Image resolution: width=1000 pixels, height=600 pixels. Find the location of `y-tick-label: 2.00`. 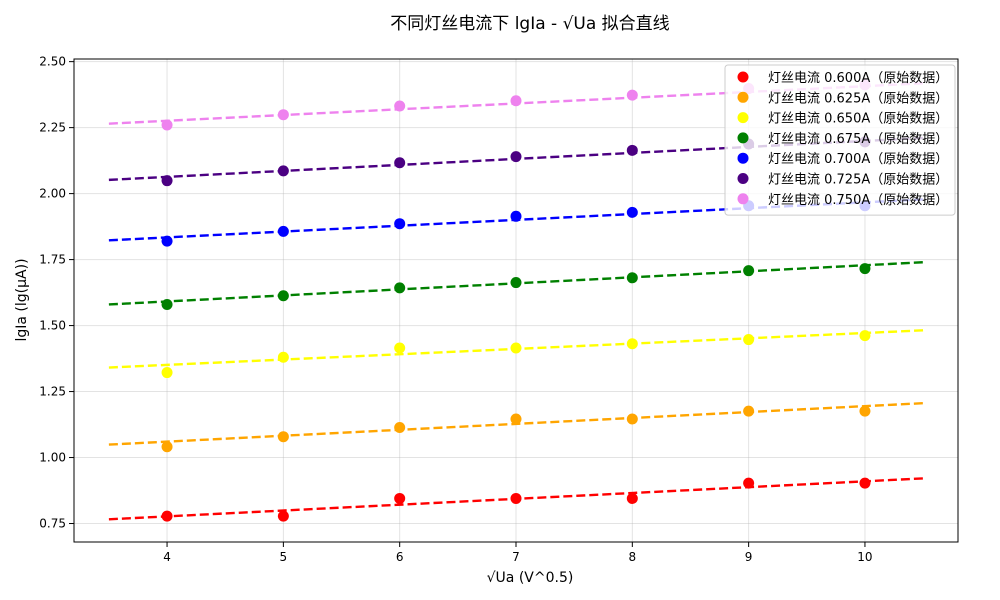

y-tick-label: 2.00 is located at coordinates (52, 194).